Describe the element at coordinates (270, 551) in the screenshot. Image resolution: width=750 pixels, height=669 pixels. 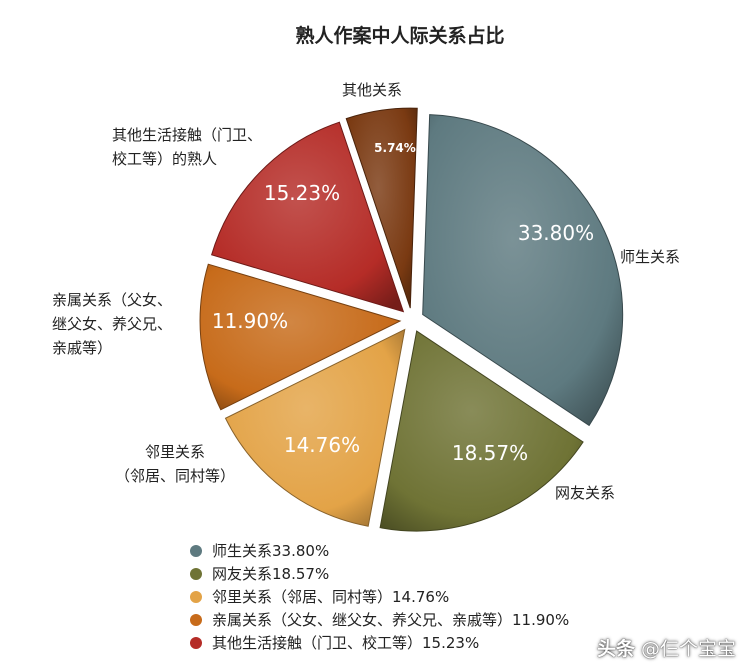
I see `legend-entry: 师生关系33.80%` at that location.